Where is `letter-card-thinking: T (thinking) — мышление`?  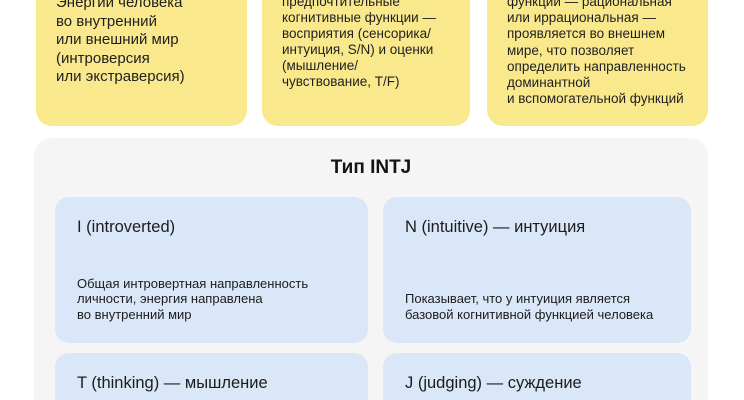 letter-card-thinking: T (thinking) — мышление is located at coordinates (211, 376).